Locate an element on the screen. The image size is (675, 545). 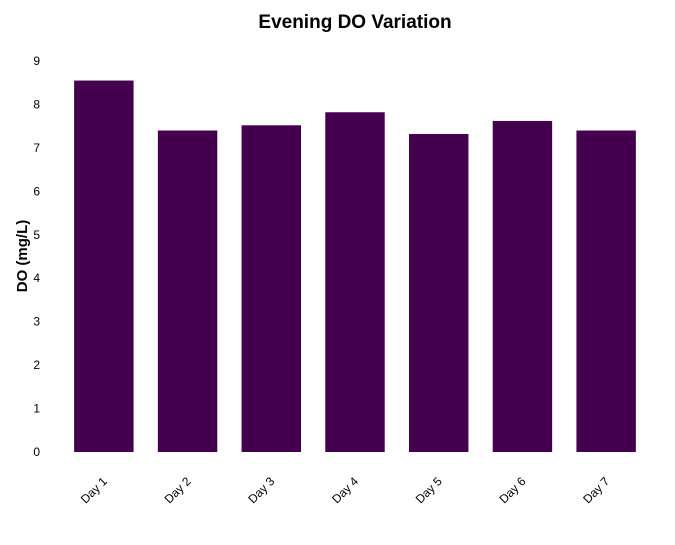
y-tick-label: 7 is located at coordinates (36, 148).